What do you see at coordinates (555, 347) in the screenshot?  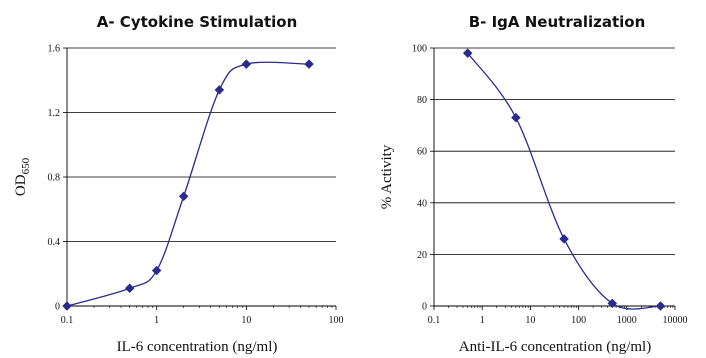 I see `chart-b-xlabel: Anti-IL-6 concentration (ng/ml)` at bounding box center [555, 347].